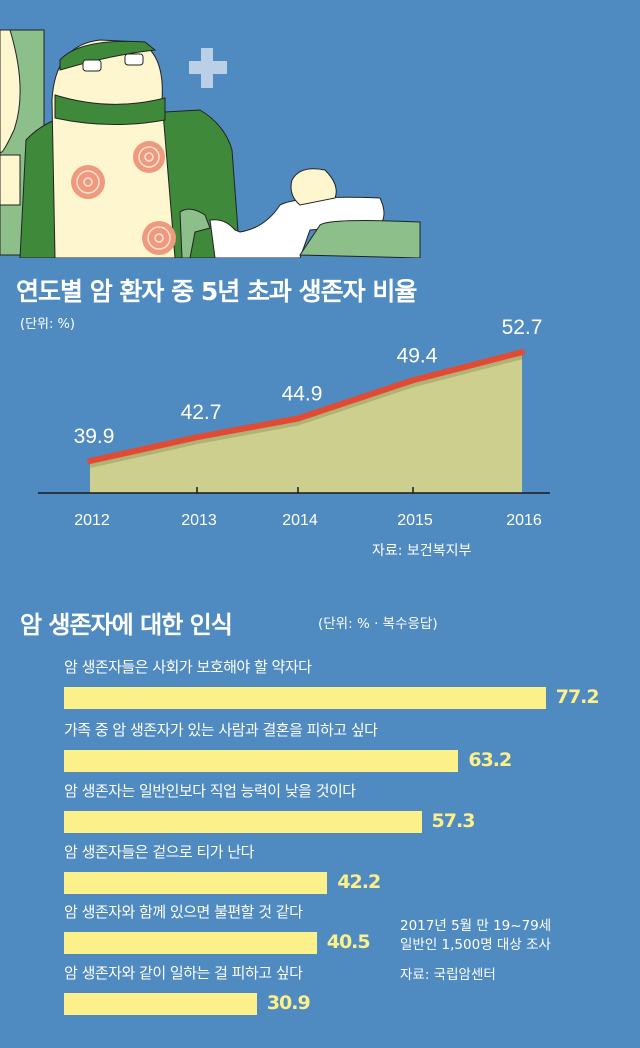  Describe the element at coordinates (422, 551) in the screenshot. I see `chart-source: 자료: 보건복지부` at that location.